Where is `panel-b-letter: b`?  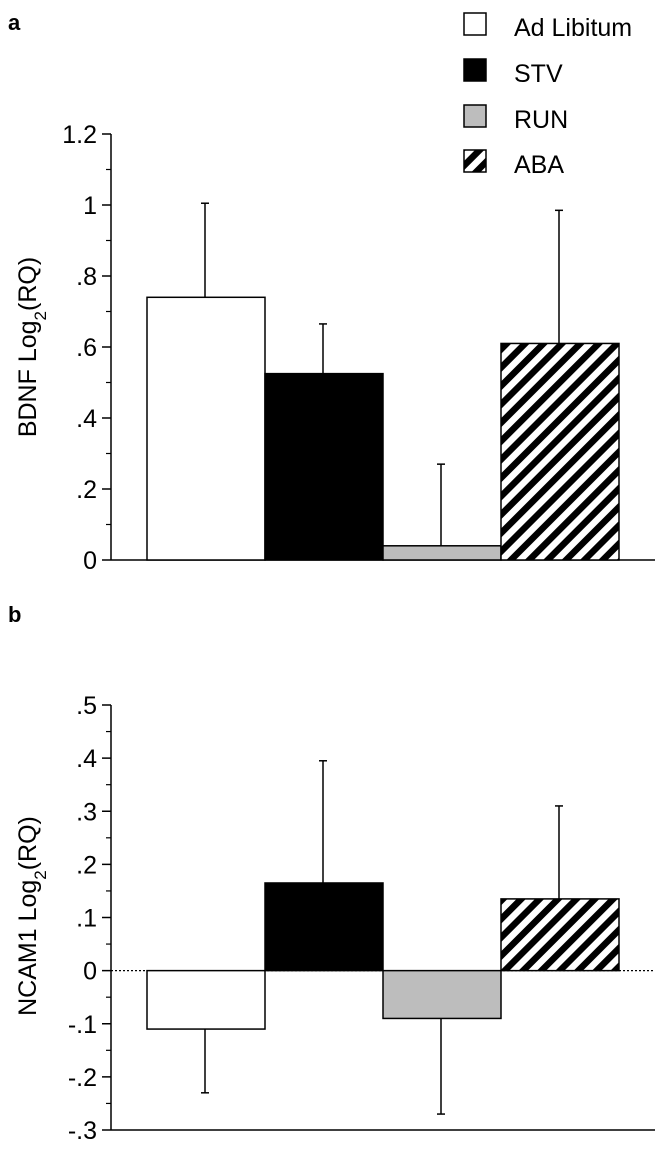
panel-b-letter: b is located at coordinates (14, 614).